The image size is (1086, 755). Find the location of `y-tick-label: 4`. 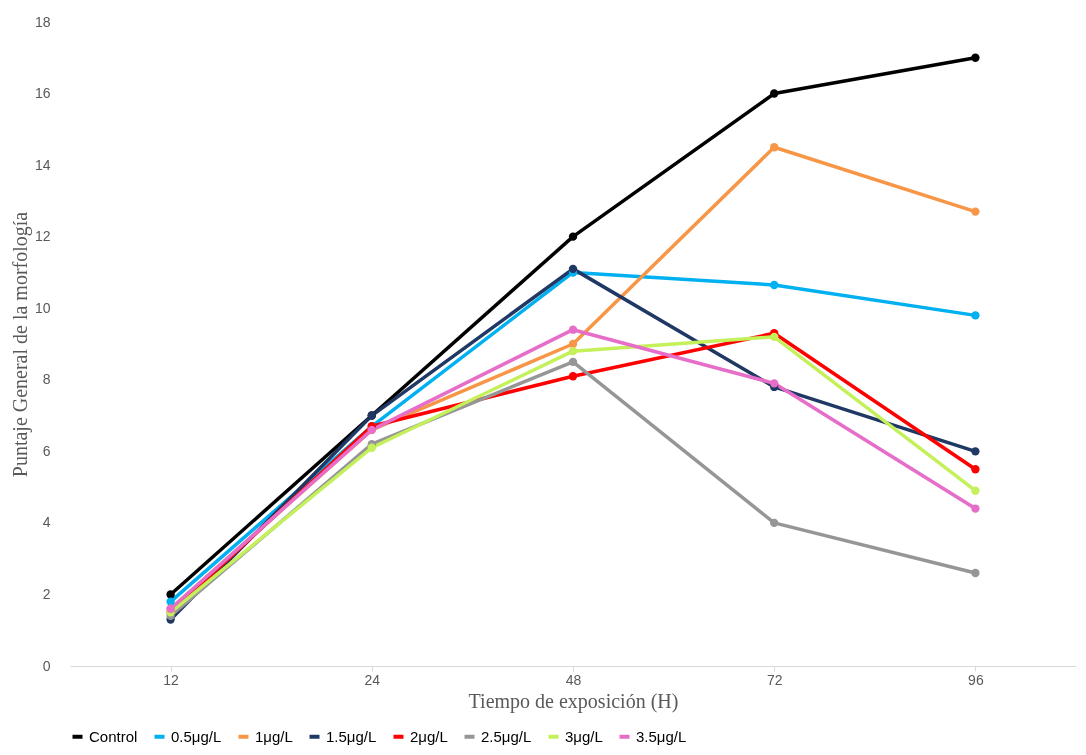

y-tick-label: 4 is located at coordinates (46, 522).